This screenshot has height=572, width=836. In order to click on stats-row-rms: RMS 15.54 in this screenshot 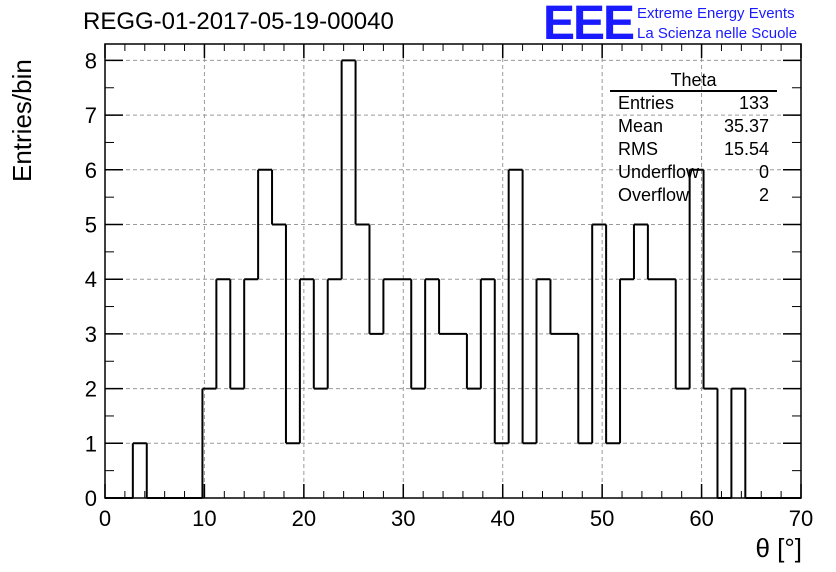, I will do `click(693, 149)`.